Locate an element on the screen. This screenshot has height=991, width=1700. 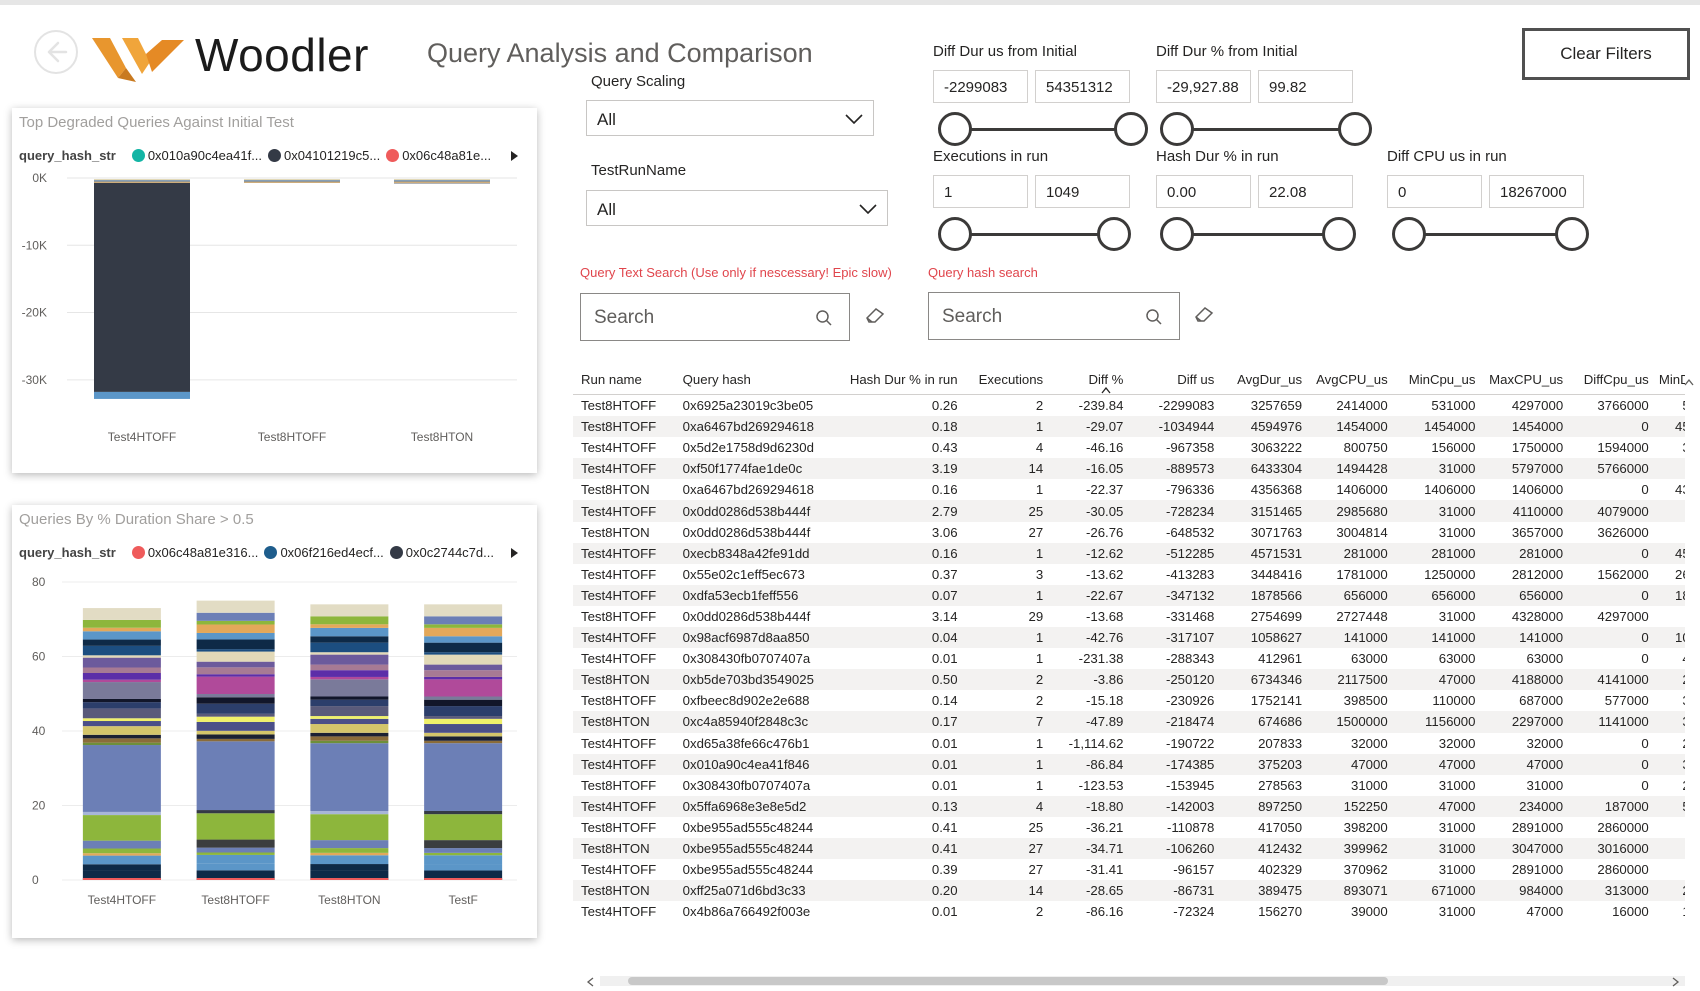
diff-cpu-max-input: 18267000 is located at coordinates (1536, 191).